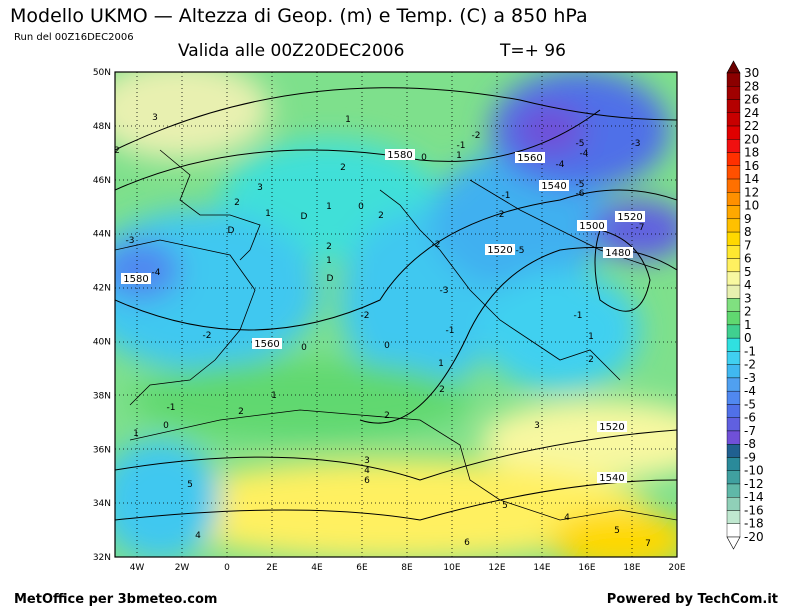 This screenshot has height=616, width=792. I want to click on lon-label: 4W, so click(137, 568).